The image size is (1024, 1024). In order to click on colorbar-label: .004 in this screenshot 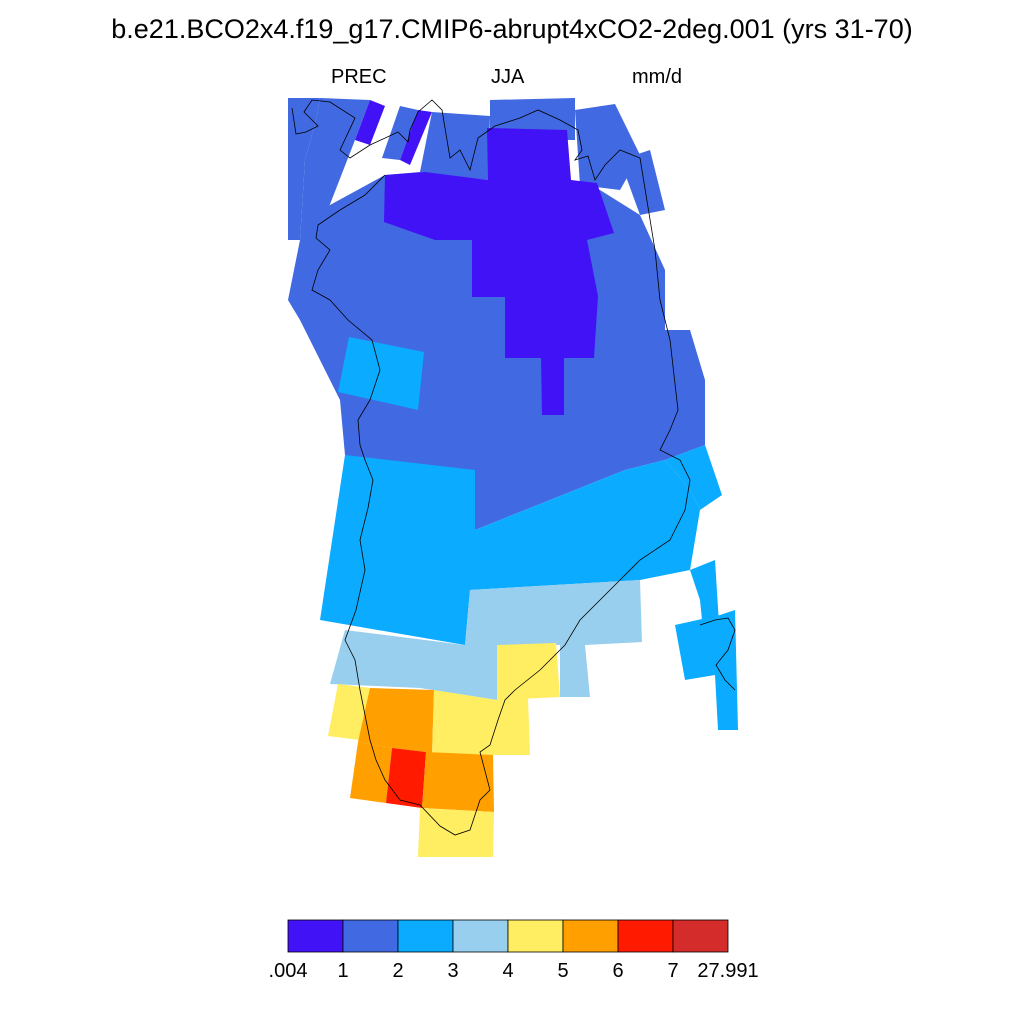, I will do `click(288, 971)`.